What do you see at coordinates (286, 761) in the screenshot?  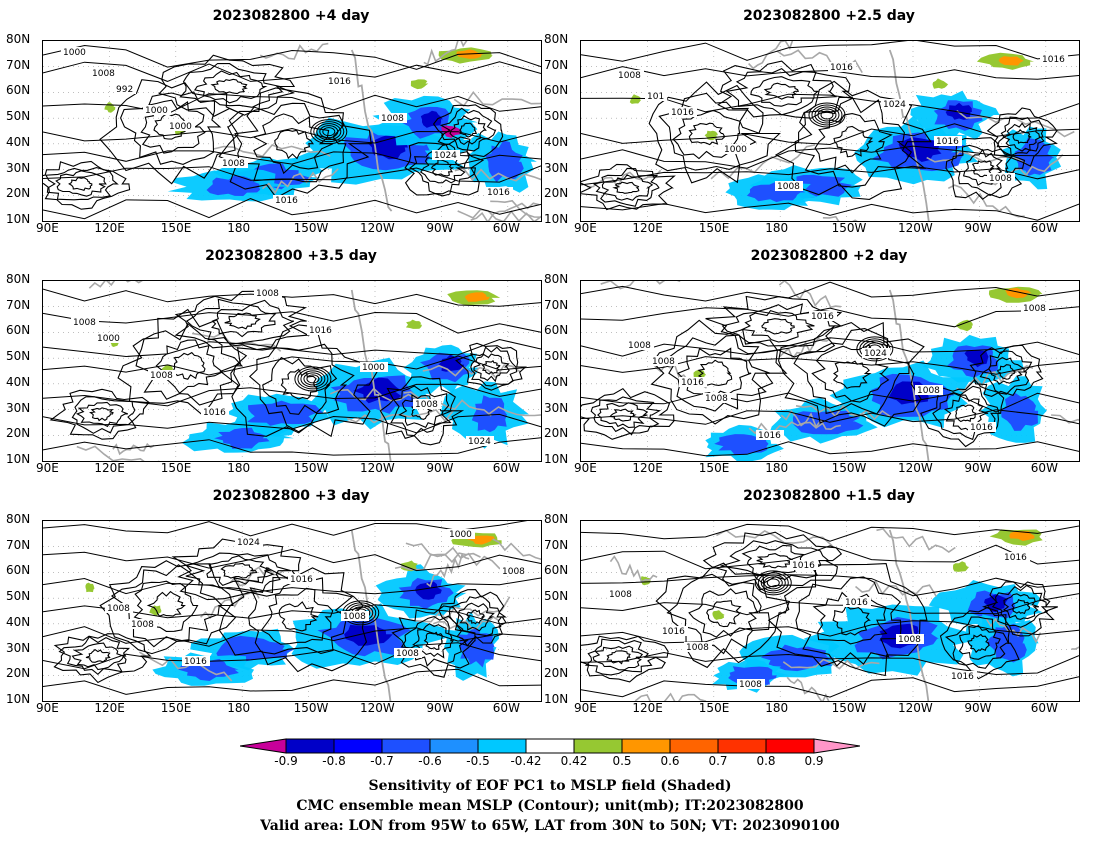 I see `colorbar-tick-label: -0.9` at bounding box center [286, 761].